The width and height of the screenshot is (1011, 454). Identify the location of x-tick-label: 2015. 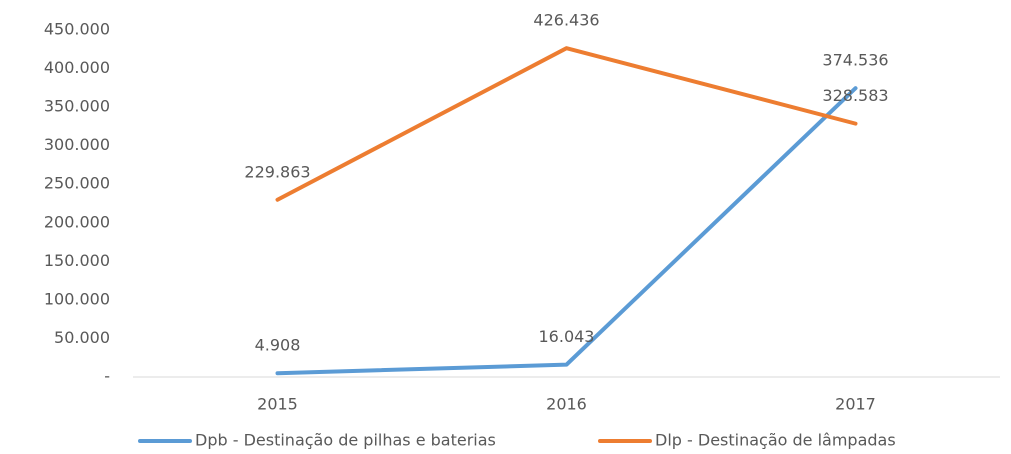
(277, 404).